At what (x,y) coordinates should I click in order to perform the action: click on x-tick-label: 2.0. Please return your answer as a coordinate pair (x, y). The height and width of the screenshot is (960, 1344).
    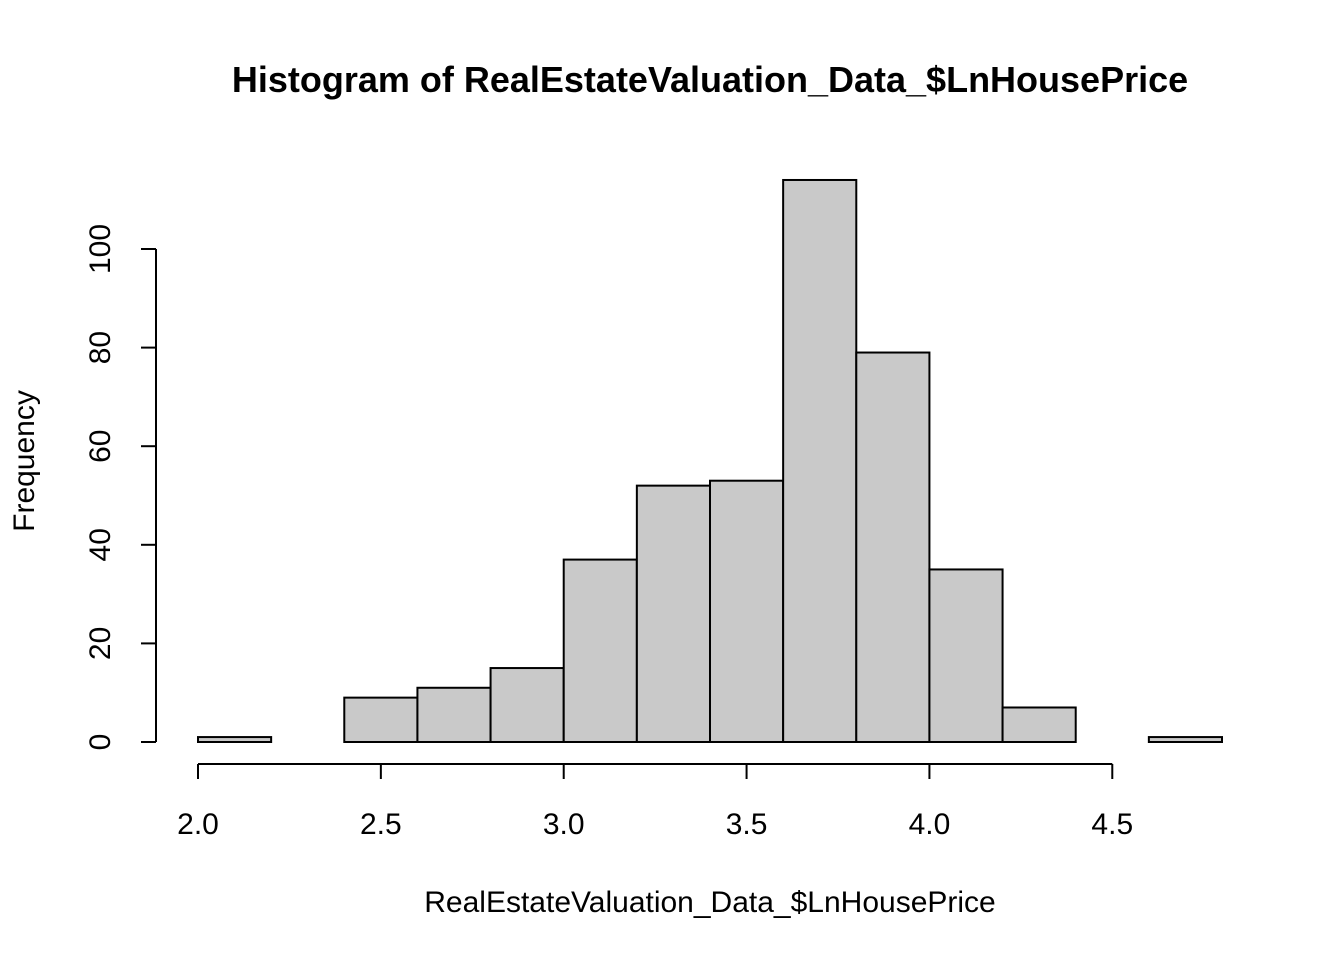
    Looking at the image, I should click on (198, 824).